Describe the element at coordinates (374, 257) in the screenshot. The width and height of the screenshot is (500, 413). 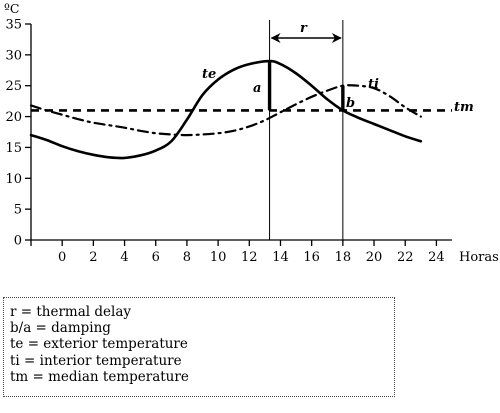
I see `x-tick-label: 20` at that location.